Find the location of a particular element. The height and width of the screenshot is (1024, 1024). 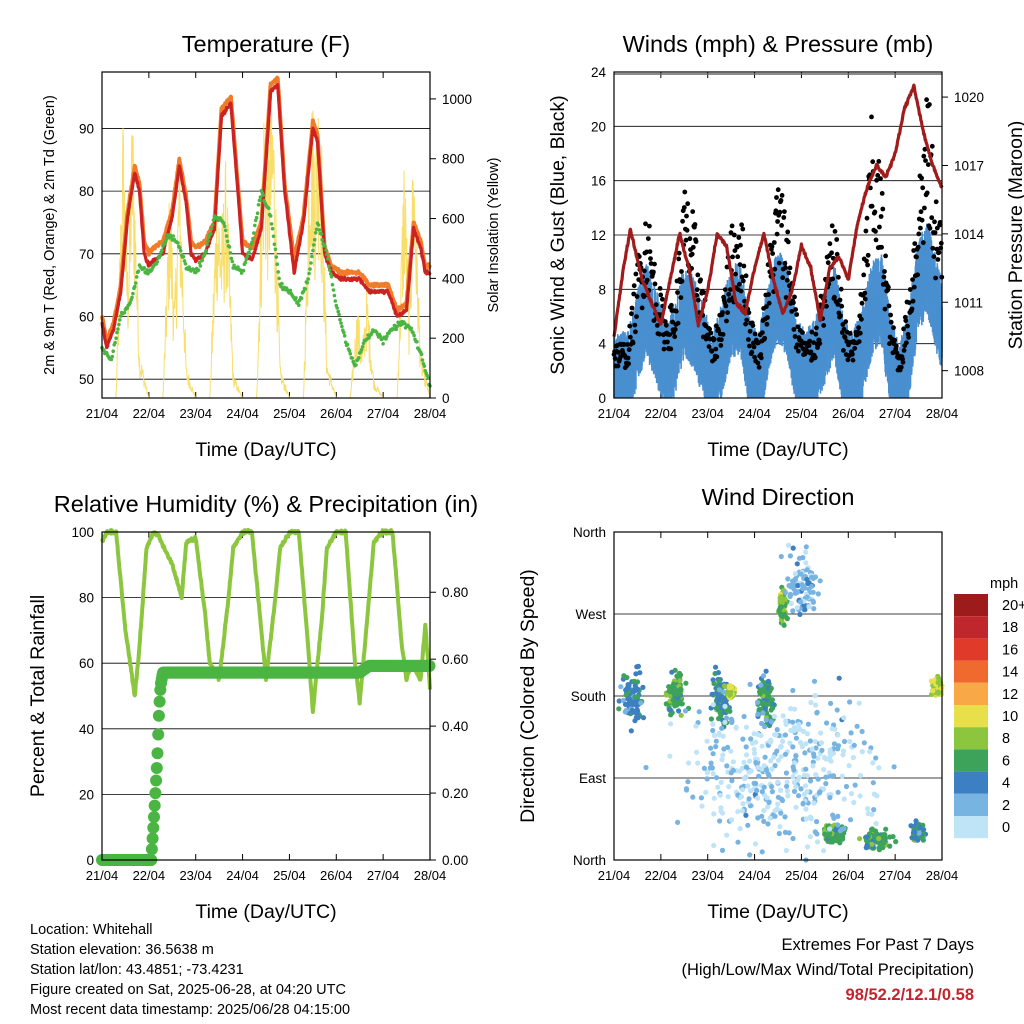

speed-legend: mph 20+ 18 16 14 12 10 8 6 4 2 0 is located at coordinates (989, 707).